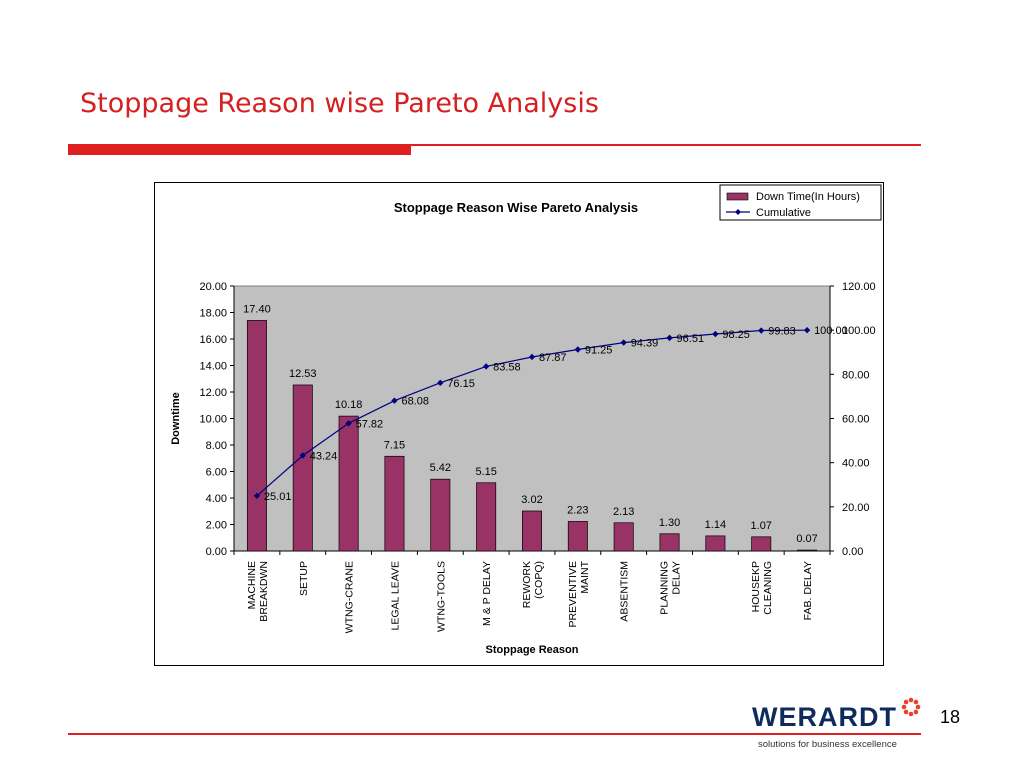 This screenshot has height=768, width=1024. I want to click on cumulative-value-label: 87.87, so click(553, 358).